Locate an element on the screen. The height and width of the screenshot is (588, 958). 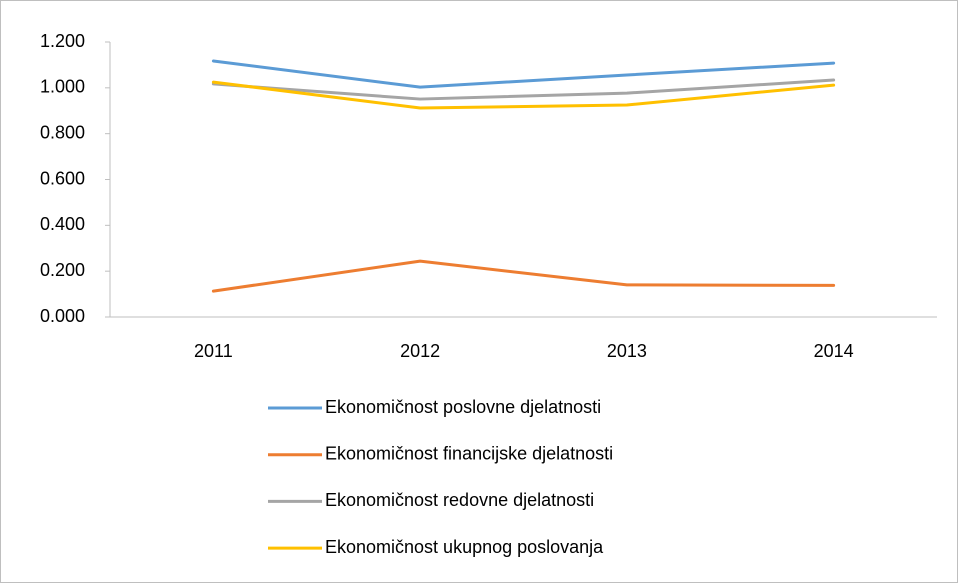
x-tick-label: 2012 is located at coordinates (420, 351).